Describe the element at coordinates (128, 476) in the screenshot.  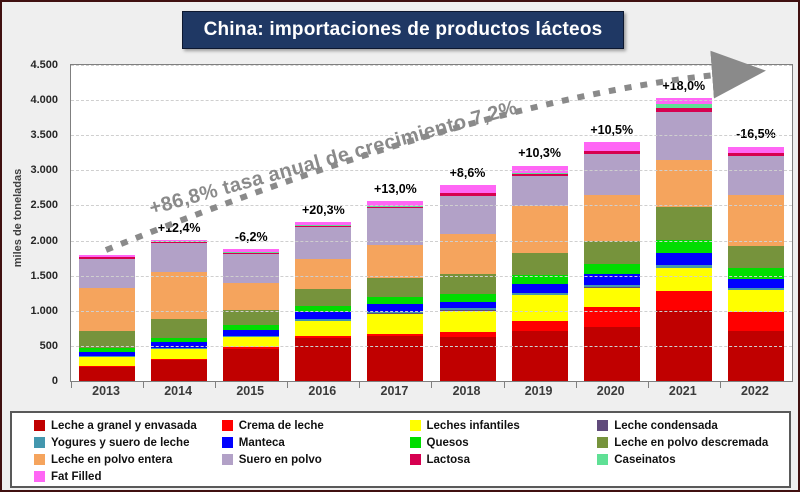
I see `legend-item: Fat Filled` at that location.